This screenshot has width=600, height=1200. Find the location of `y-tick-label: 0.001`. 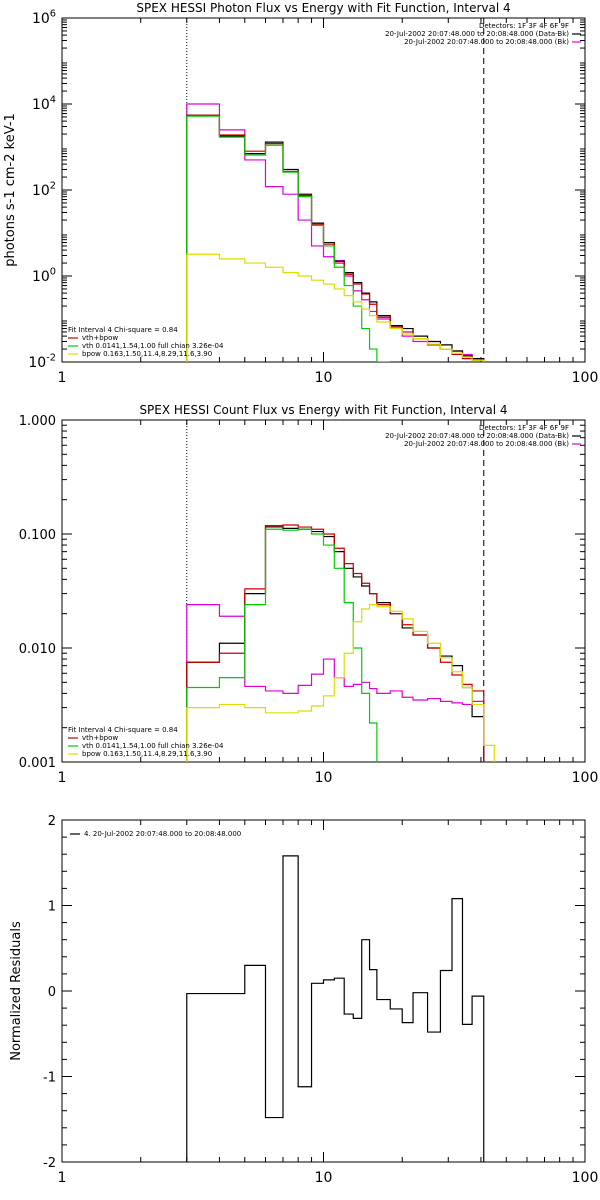

y-tick-label: 0.001 is located at coordinates (37, 763).